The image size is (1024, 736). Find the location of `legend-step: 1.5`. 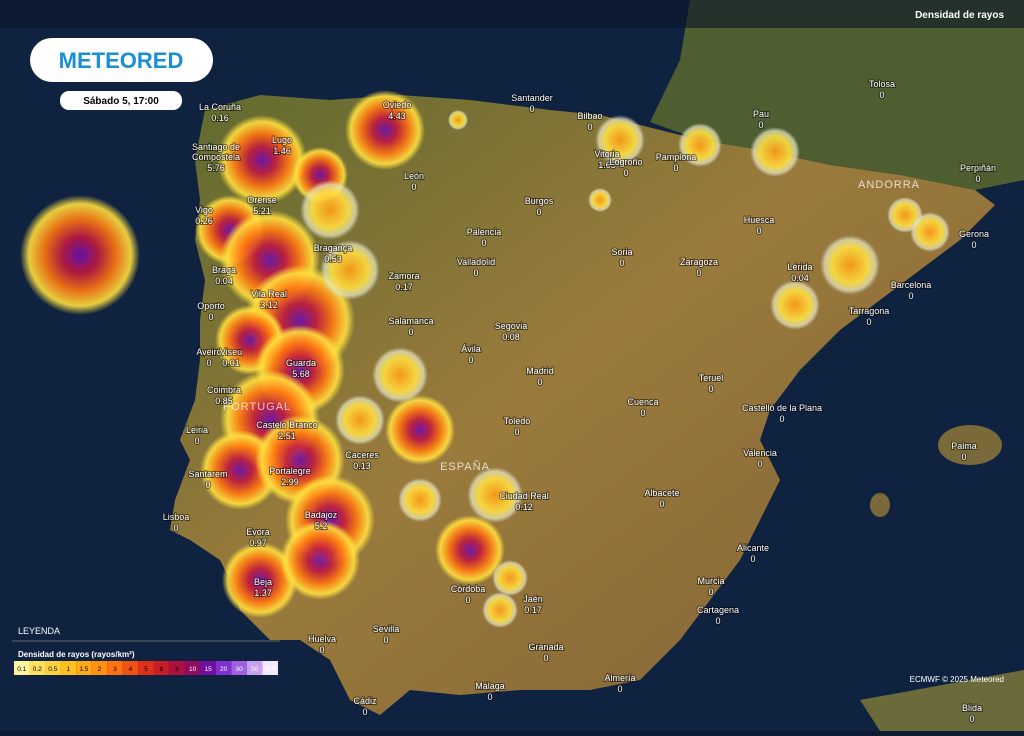

legend-step: 1.5 is located at coordinates (83, 669).